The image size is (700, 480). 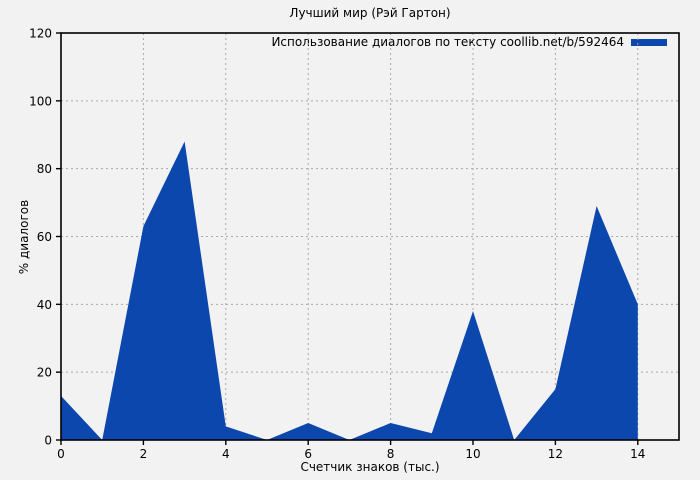 What do you see at coordinates (391, 454) in the screenshot?
I see `x-tick-label: 8` at bounding box center [391, 454].